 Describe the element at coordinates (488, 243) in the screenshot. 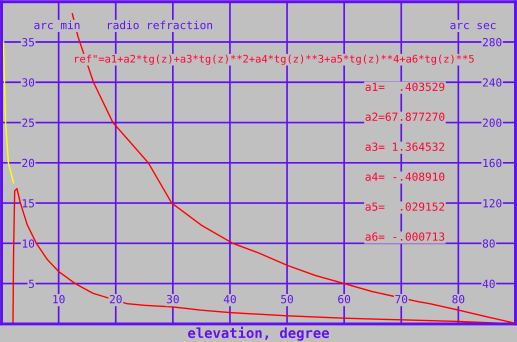

I see `y2-tick-label: 80` at that location.